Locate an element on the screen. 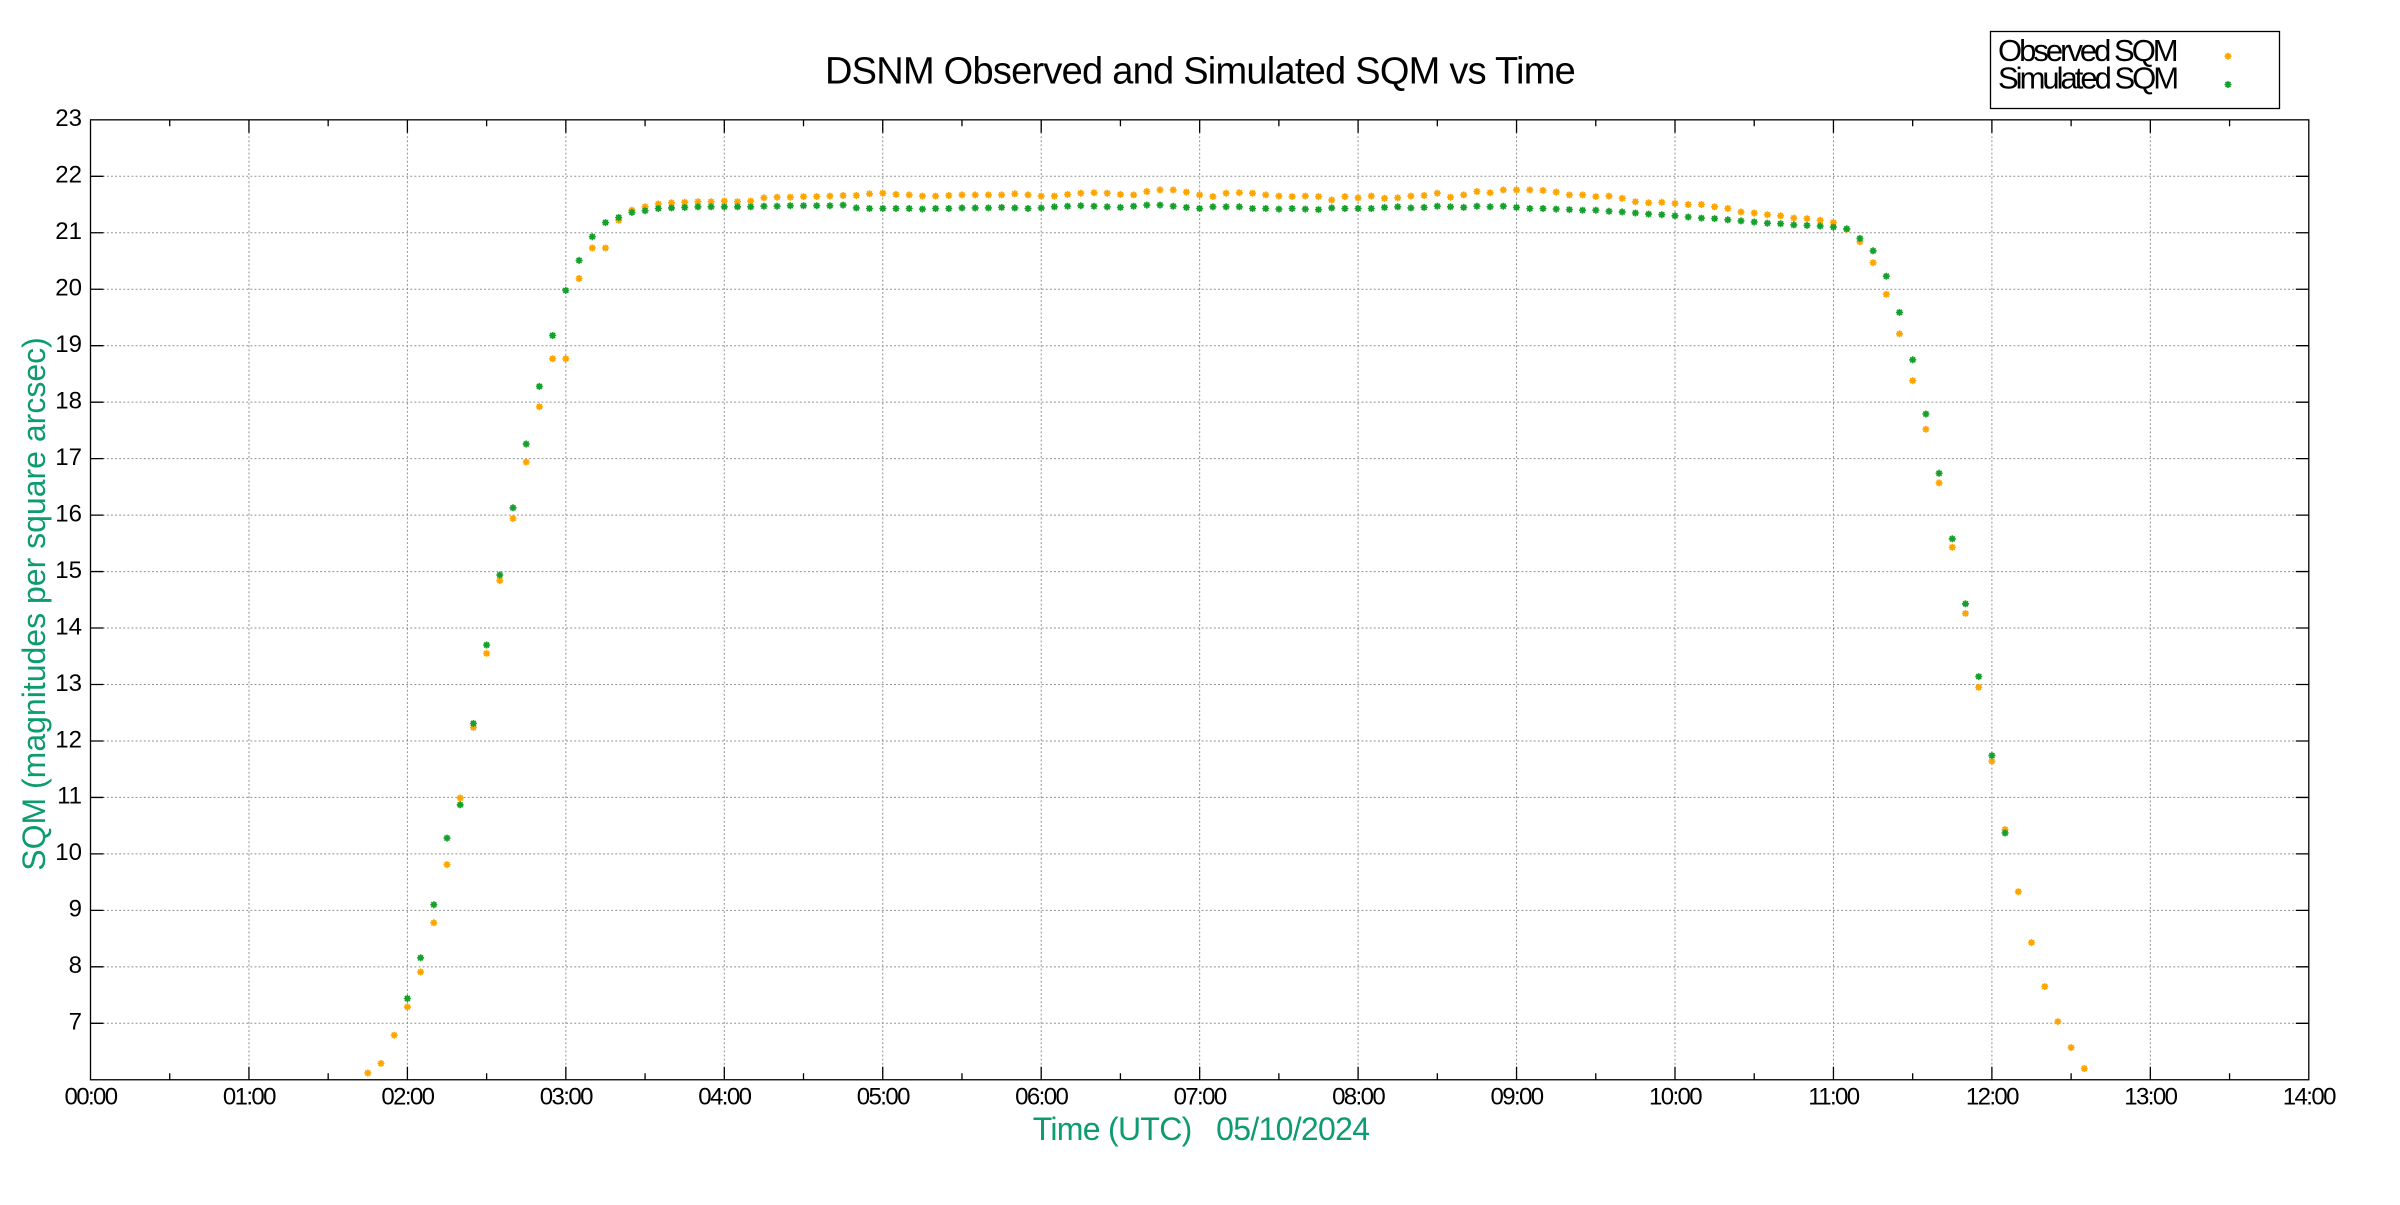 The image size is (2400, 1205). svg-text: 04:00 is located at coordinates (724, 1097).